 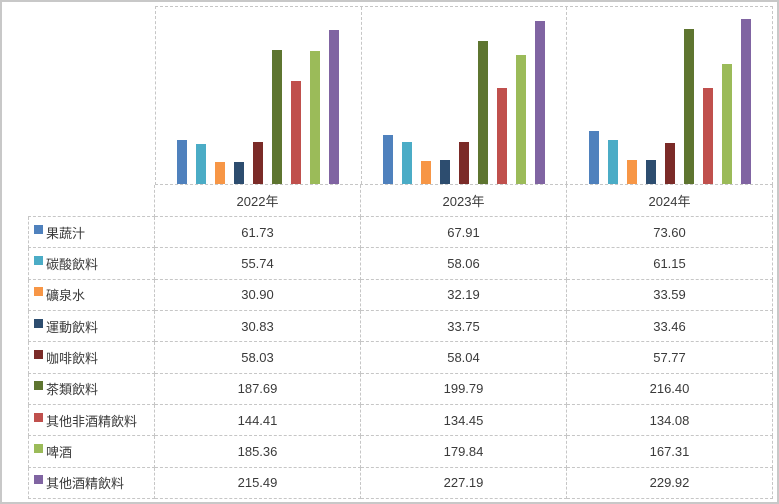 I want to click on table-corner-cell, so click(x=91, y=201).